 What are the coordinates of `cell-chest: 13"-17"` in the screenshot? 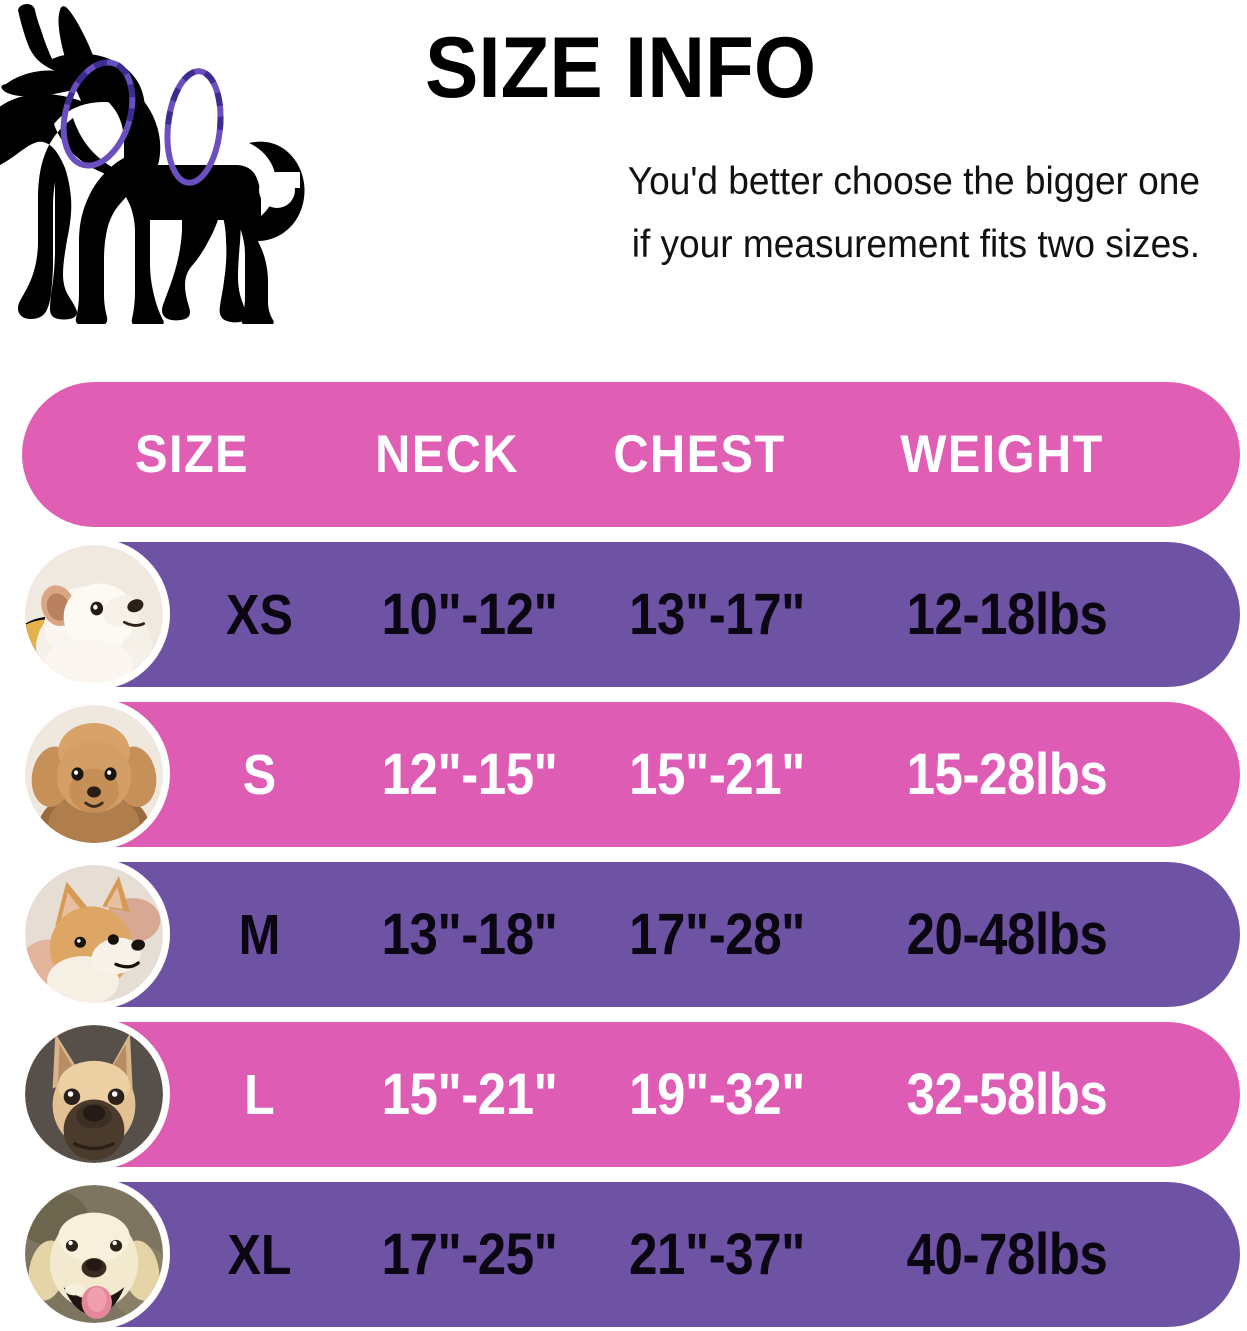 It's located at (717, 614).